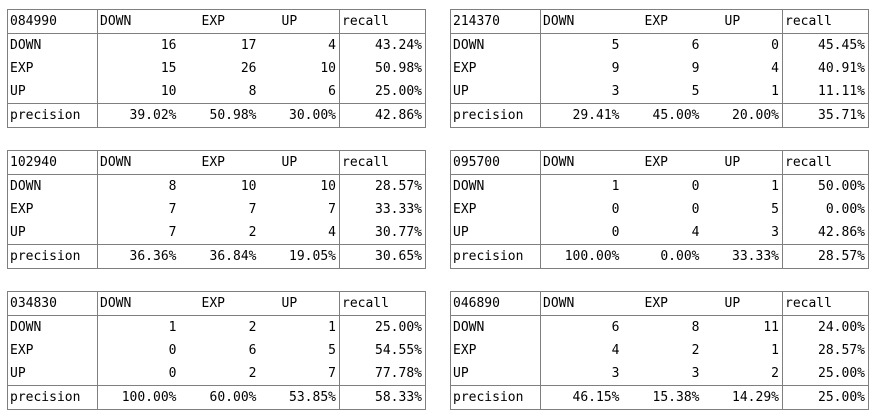  Describe the element at coordinates (219, 397) in the screenshot. I see `precision-value: 60.00%` at that location.